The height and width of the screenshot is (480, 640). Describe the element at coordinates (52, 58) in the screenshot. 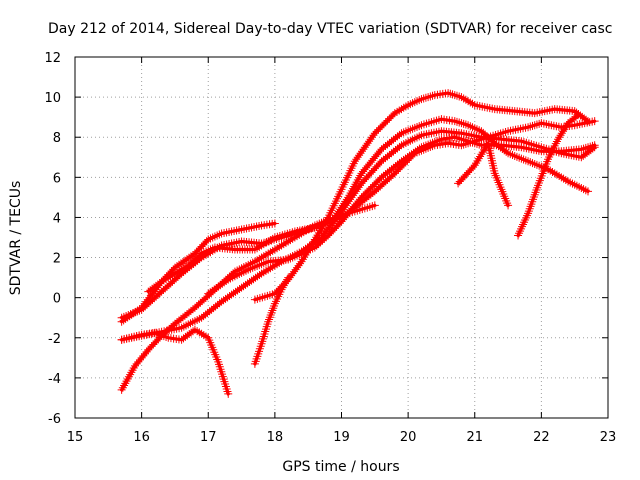

I see `y-tick-label: 12` at that location.